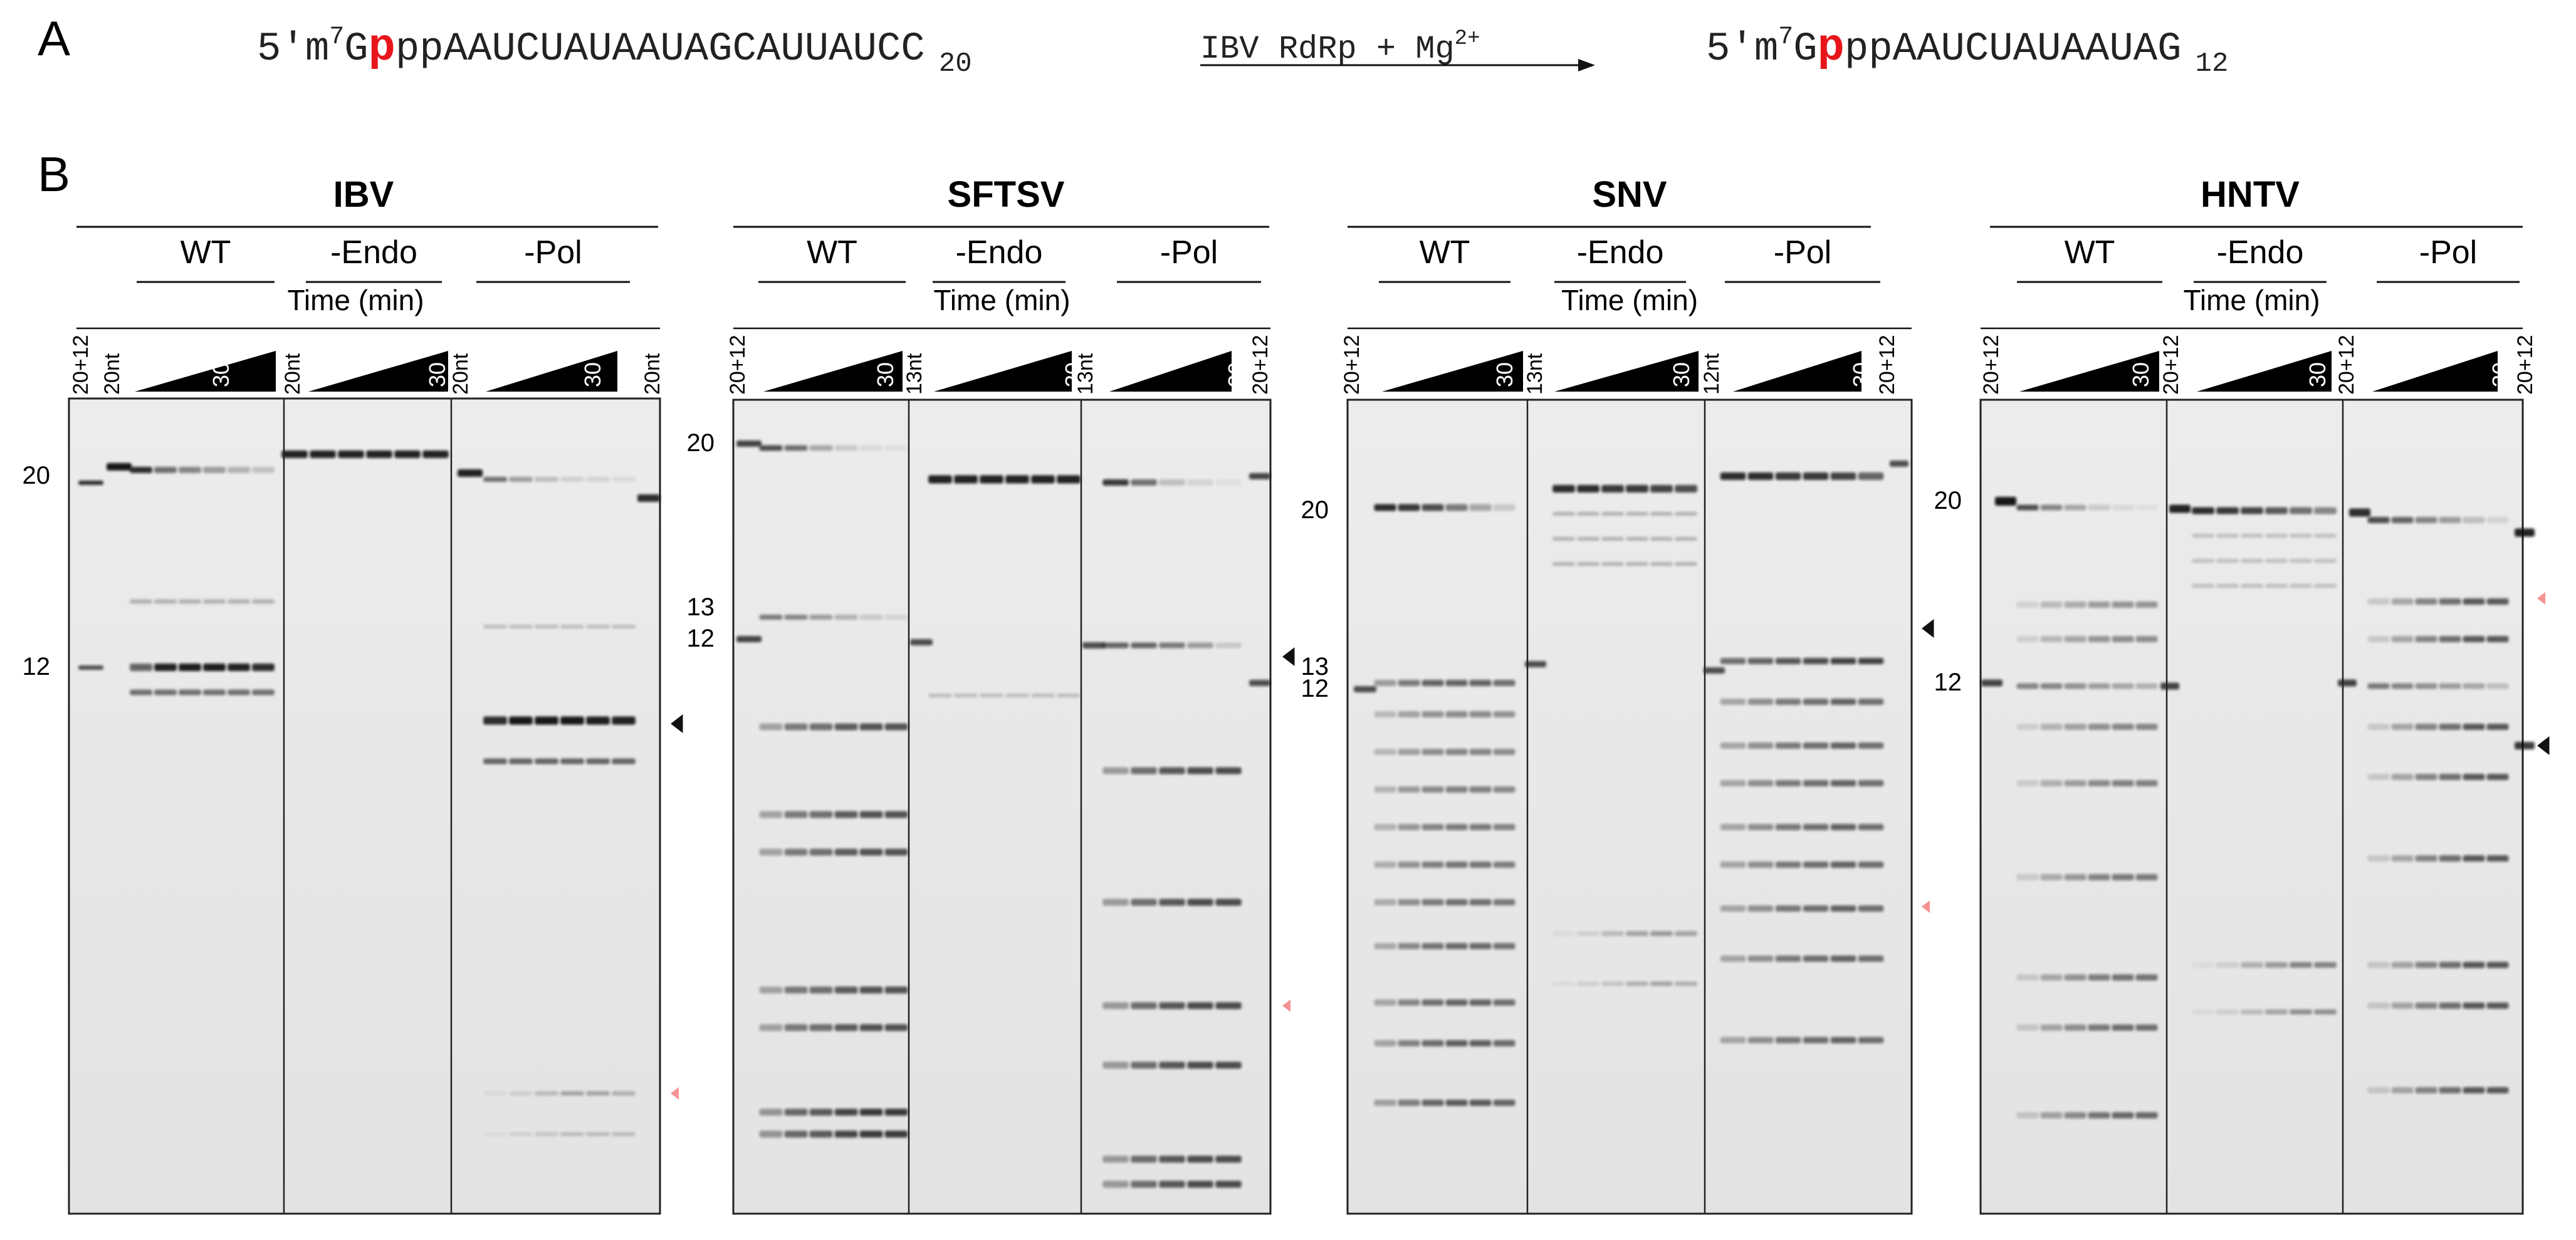  I want to click on gel-title: HNTV, so click(2250, 194).